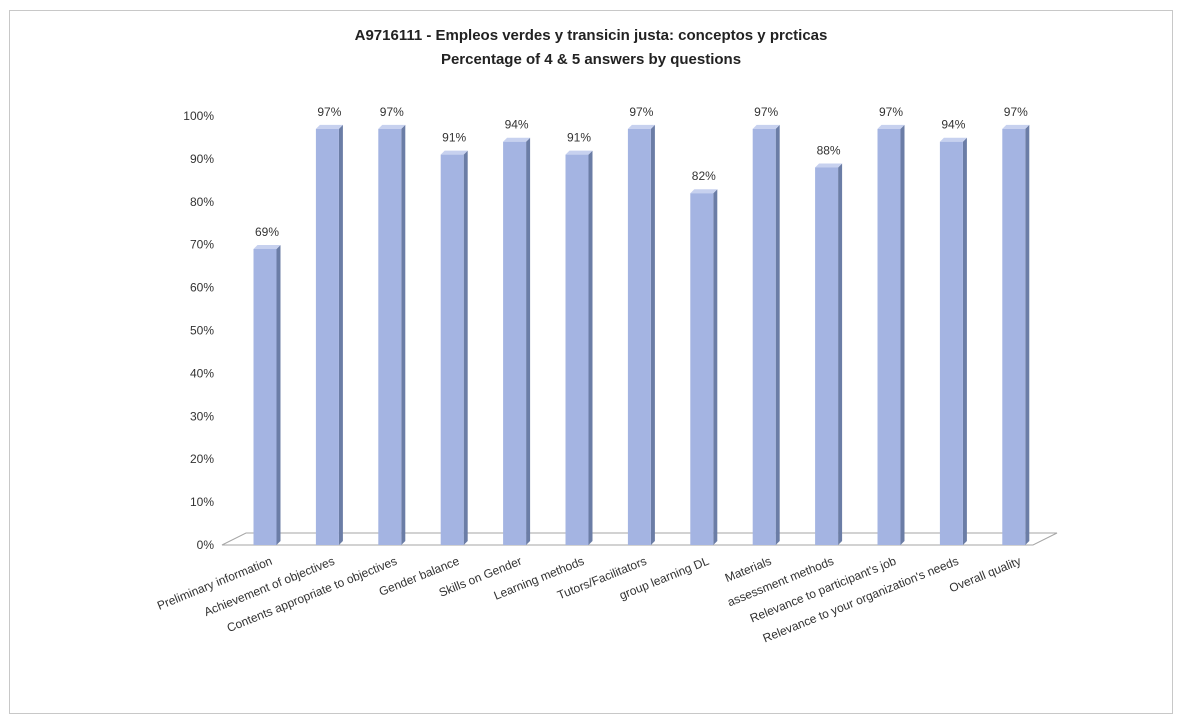  I want to click on y-tick-label: 0%, so click(206, 545).